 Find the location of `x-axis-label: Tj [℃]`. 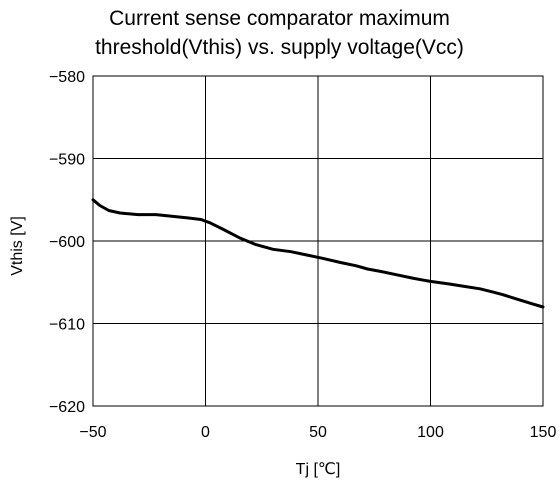

x-axis-label: Tj [℃] is located at coordinates (318, 469).